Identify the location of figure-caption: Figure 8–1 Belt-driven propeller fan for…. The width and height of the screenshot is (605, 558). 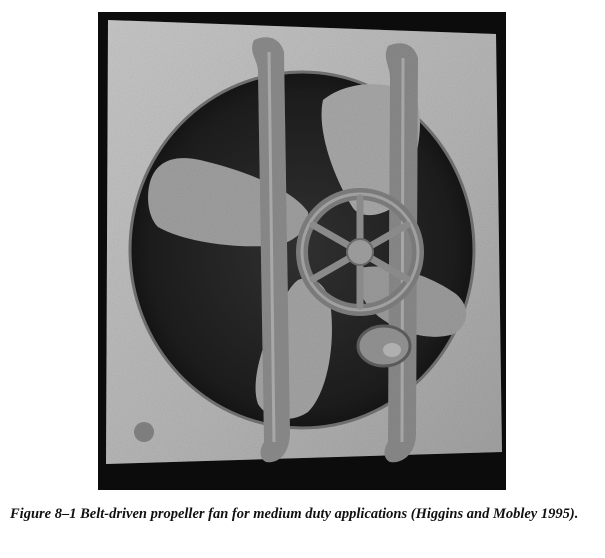
(294, 514).